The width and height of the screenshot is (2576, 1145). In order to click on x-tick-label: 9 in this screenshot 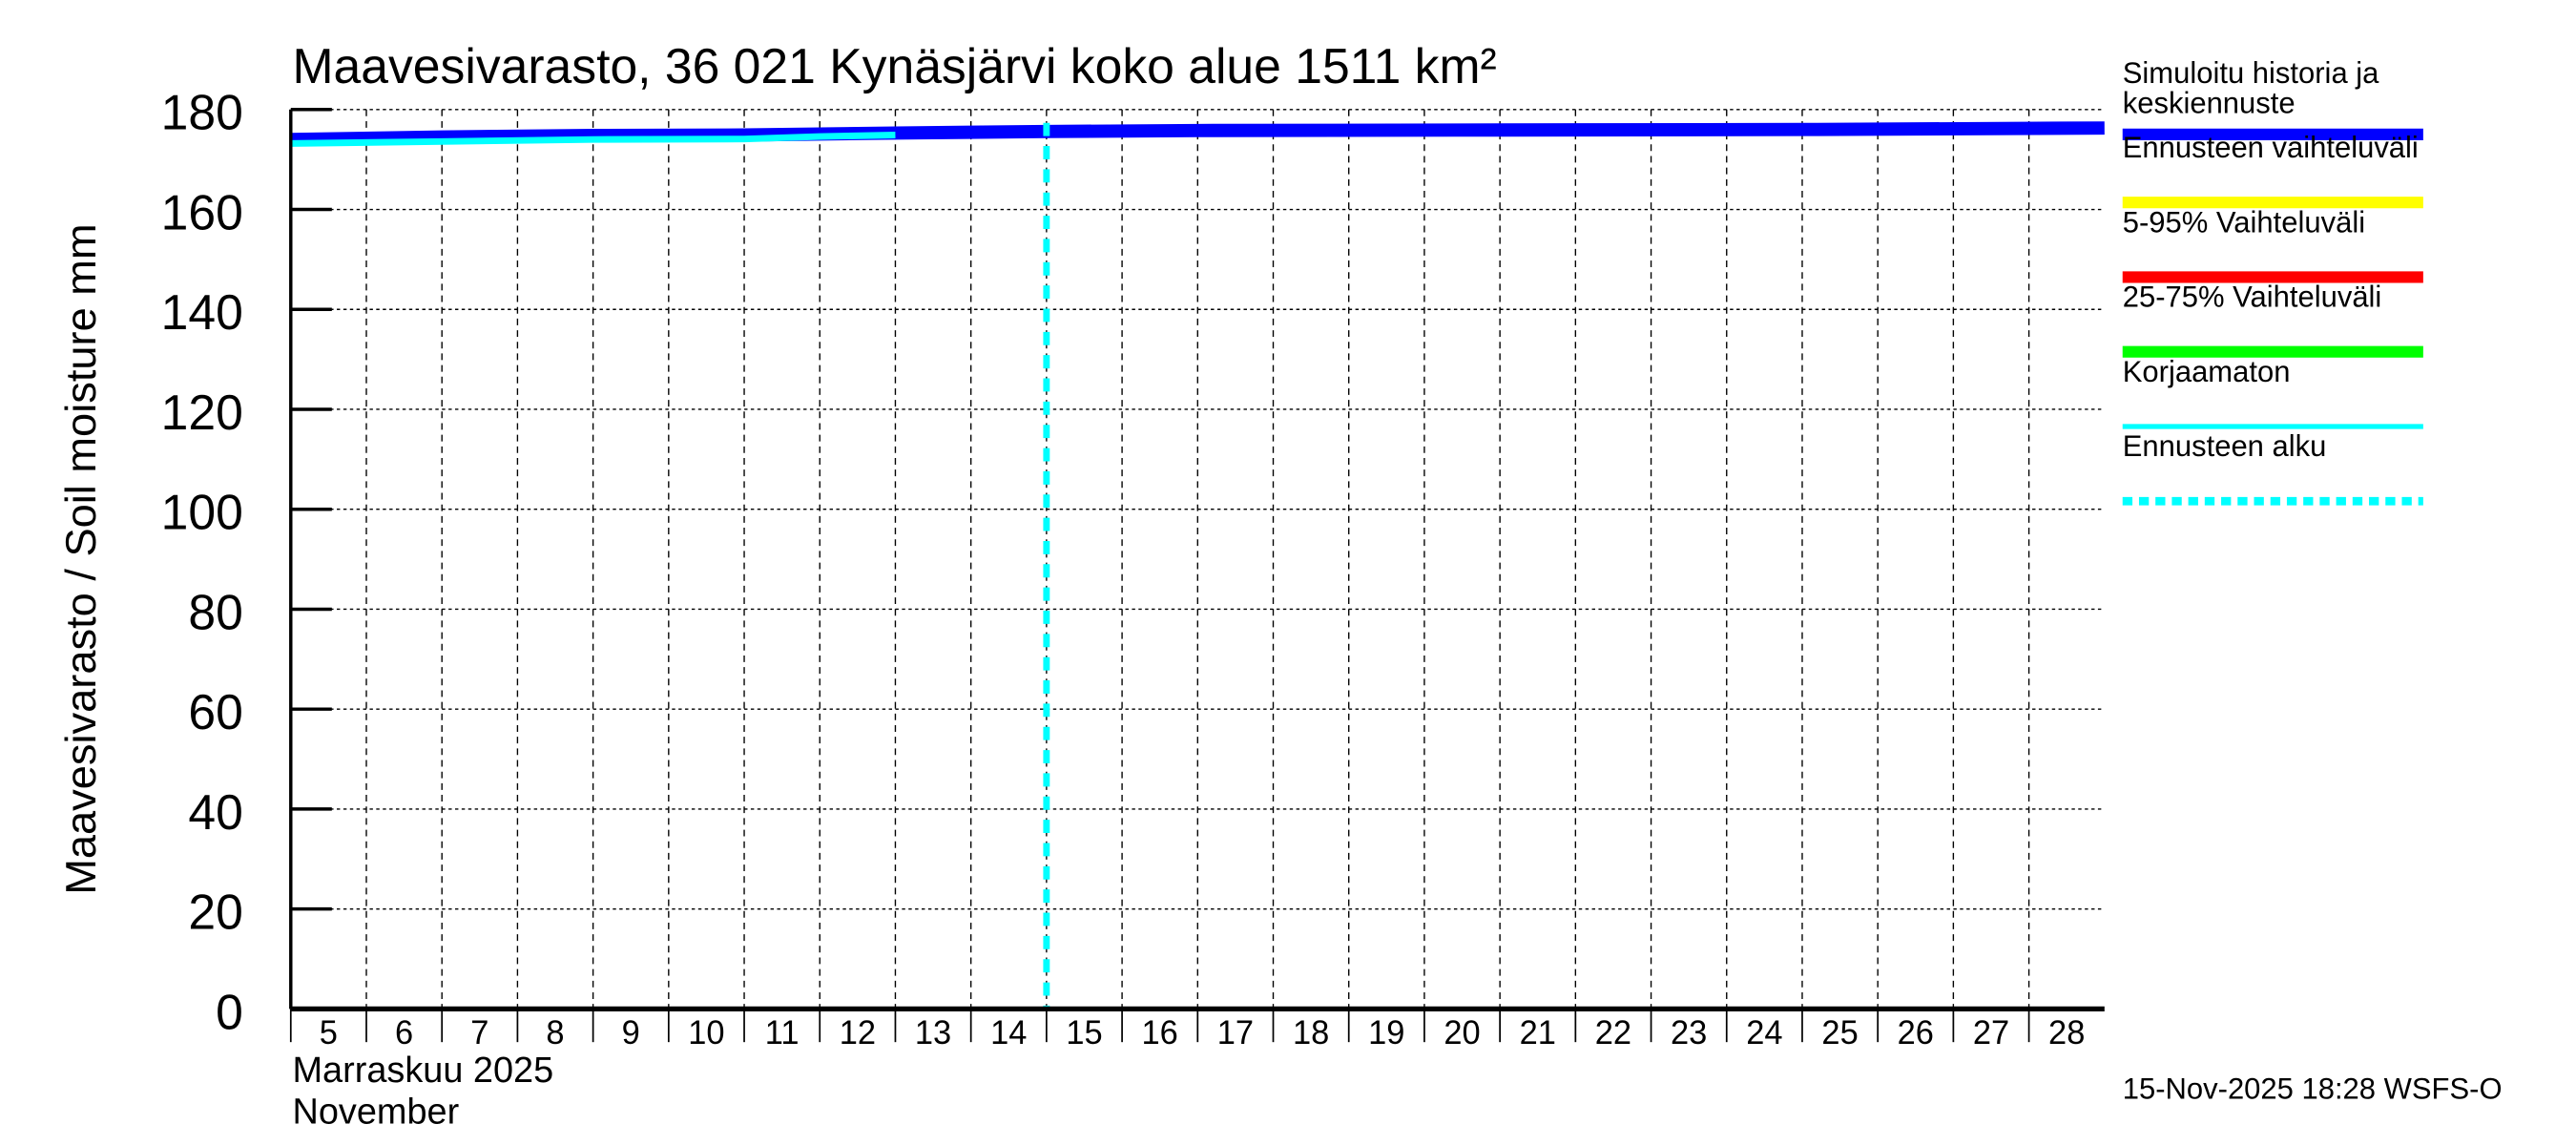, I will do `click(631, 1033)`.